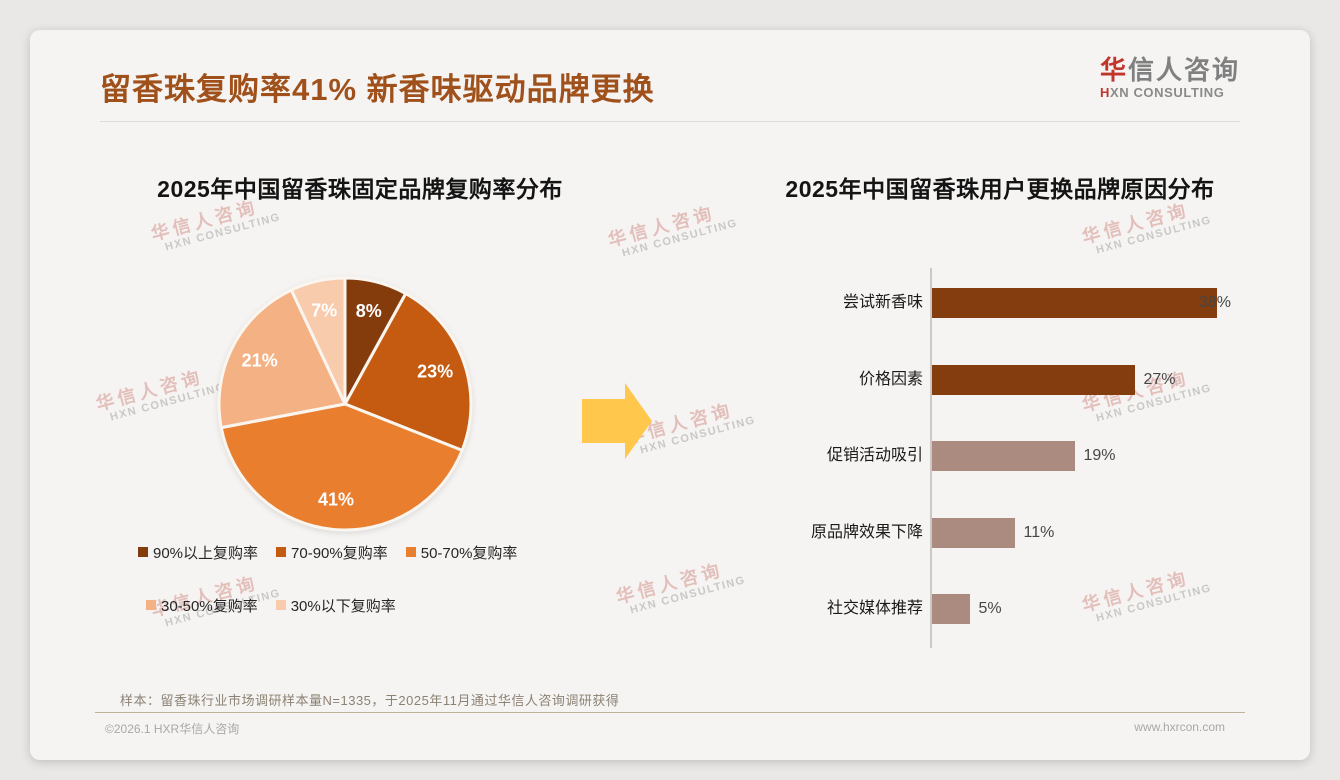 This screenshot has height=780, width=1340. I want to click on header-divider, so click(670, 121).